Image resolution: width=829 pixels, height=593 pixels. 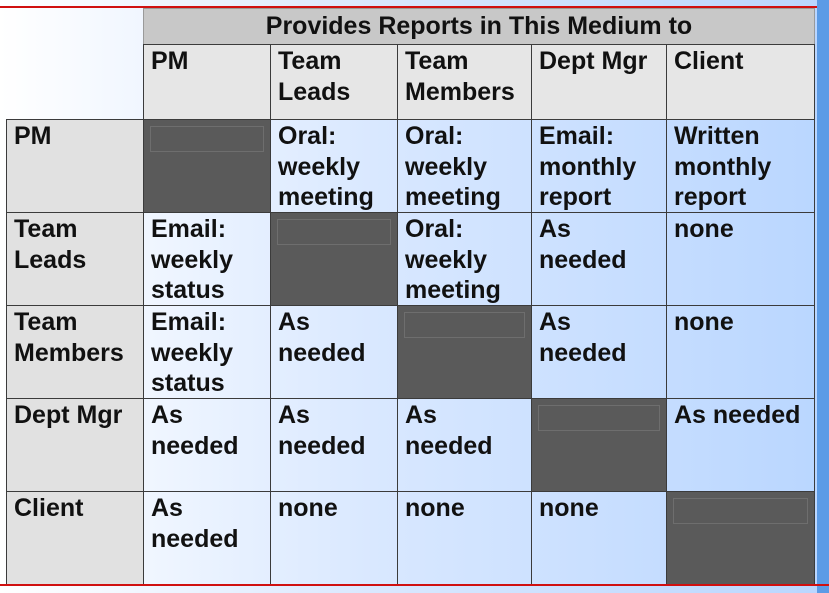 I want to click on cell-team-members-client: none, so click(x=740, y=352).